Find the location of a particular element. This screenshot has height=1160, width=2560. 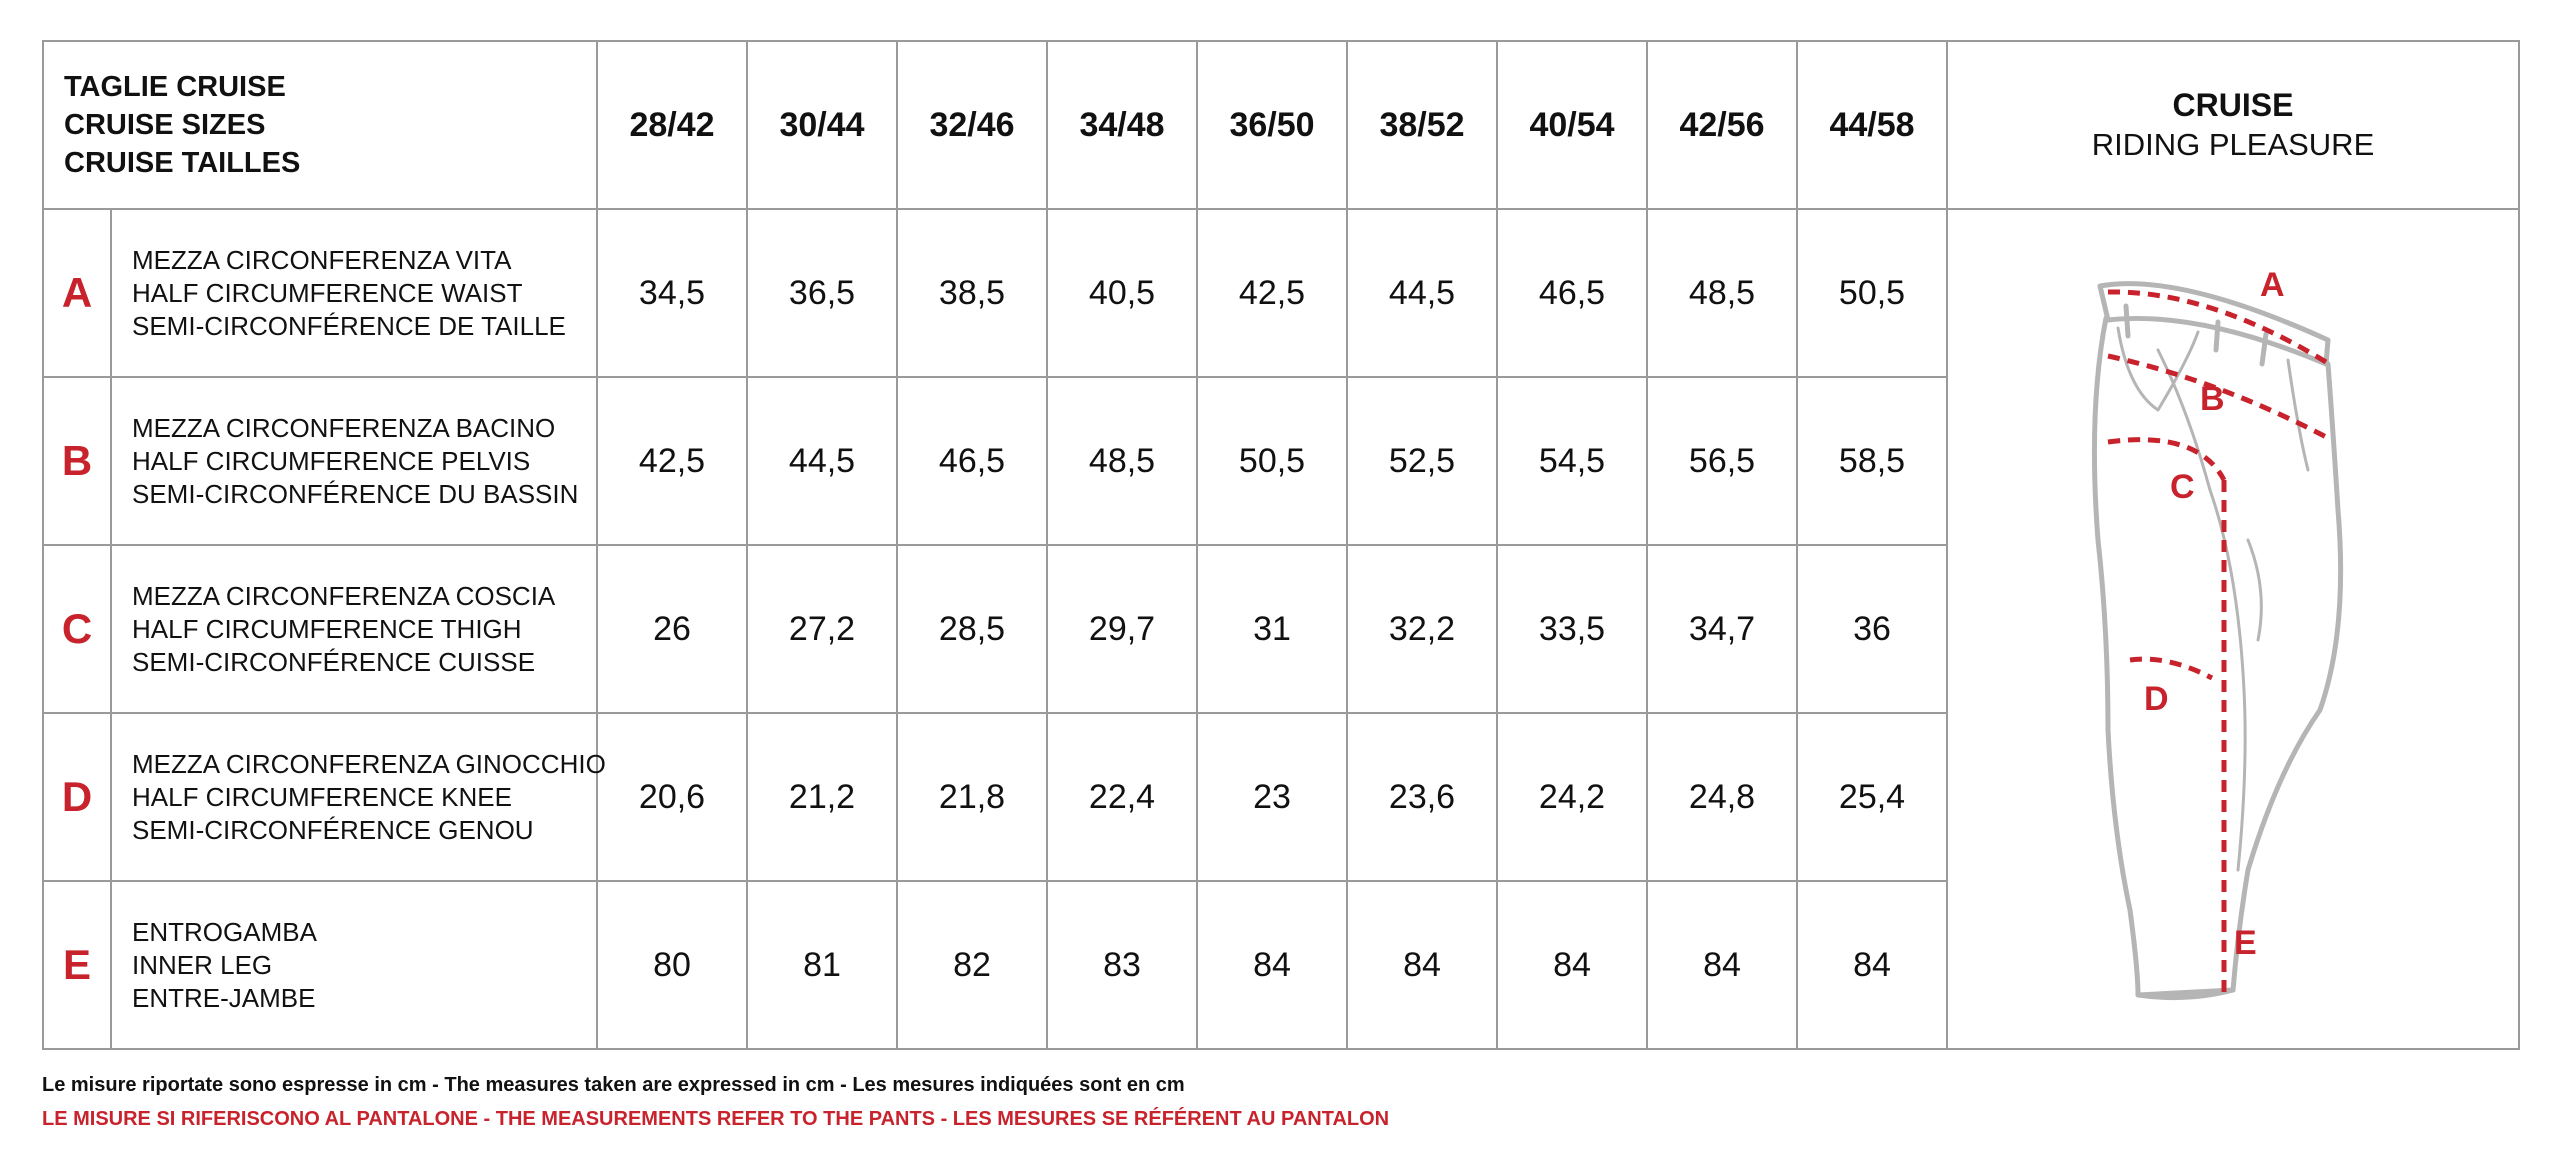

row-letter: B is located at coordinates (77, 461).